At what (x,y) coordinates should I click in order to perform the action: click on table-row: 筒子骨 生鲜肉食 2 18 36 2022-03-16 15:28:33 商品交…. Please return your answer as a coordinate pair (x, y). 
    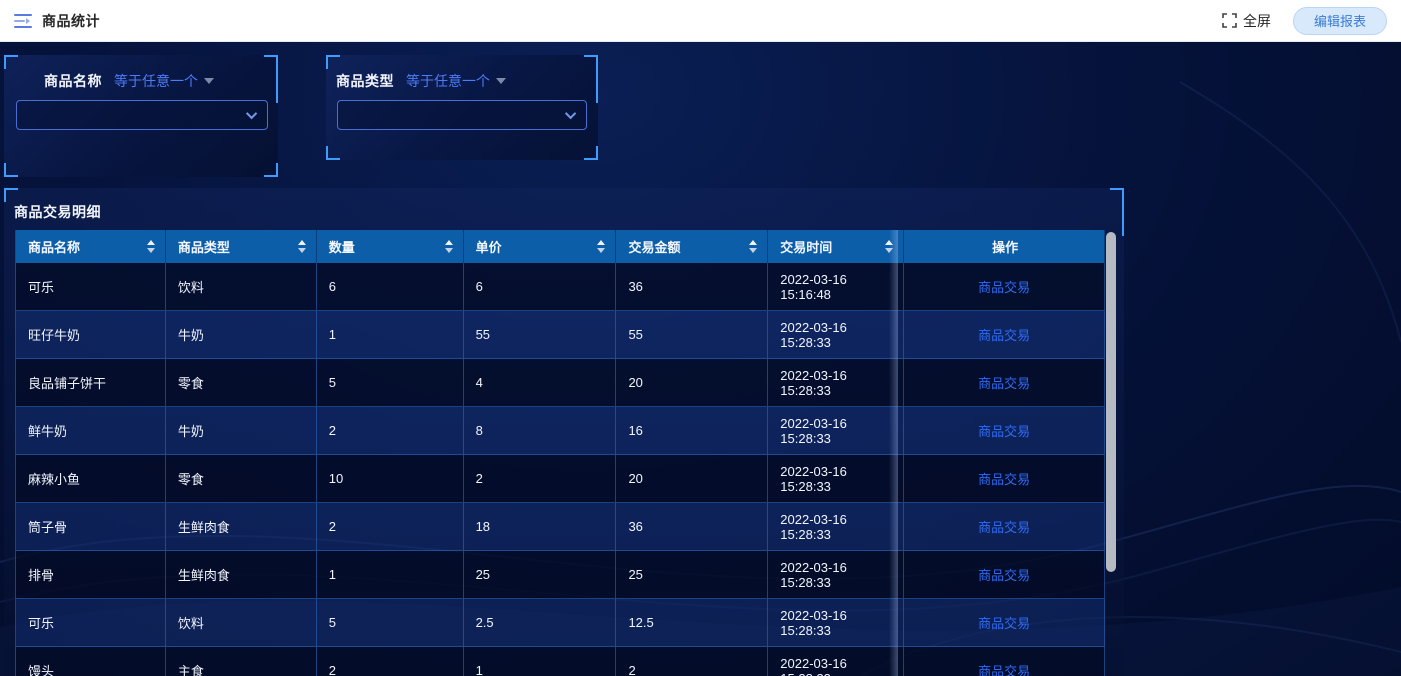
    Looking at the image, I should click on (560, 527).